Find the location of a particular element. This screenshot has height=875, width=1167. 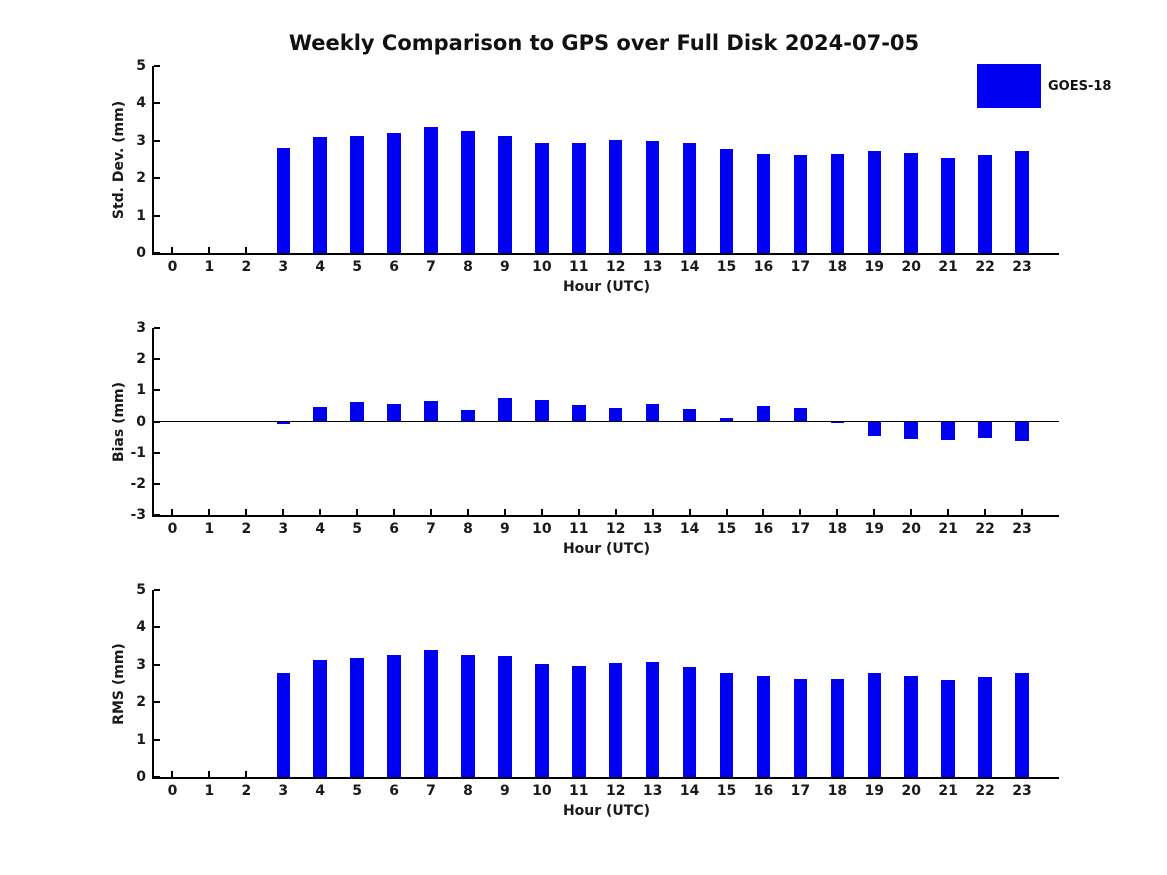

y-tick-label: 5 is located at coordinates (141, 66).